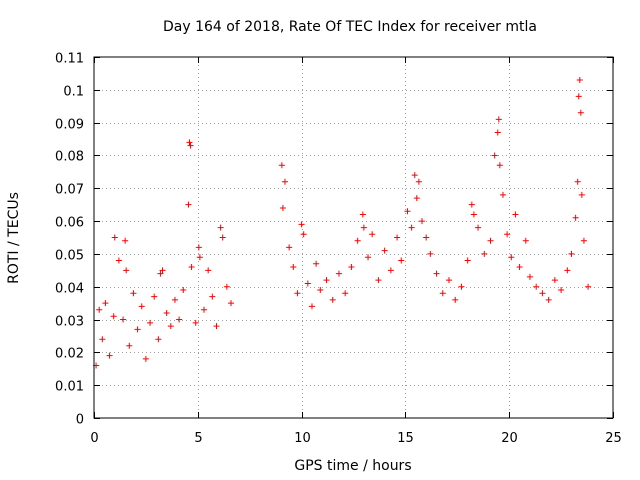 This screenshot has height=480, width=640. What do you see at coordinates (355, 438) in the screenshot?
I see `x-tick-labels: 0 5 10 15 20 25` at bounding box center [355, 438].